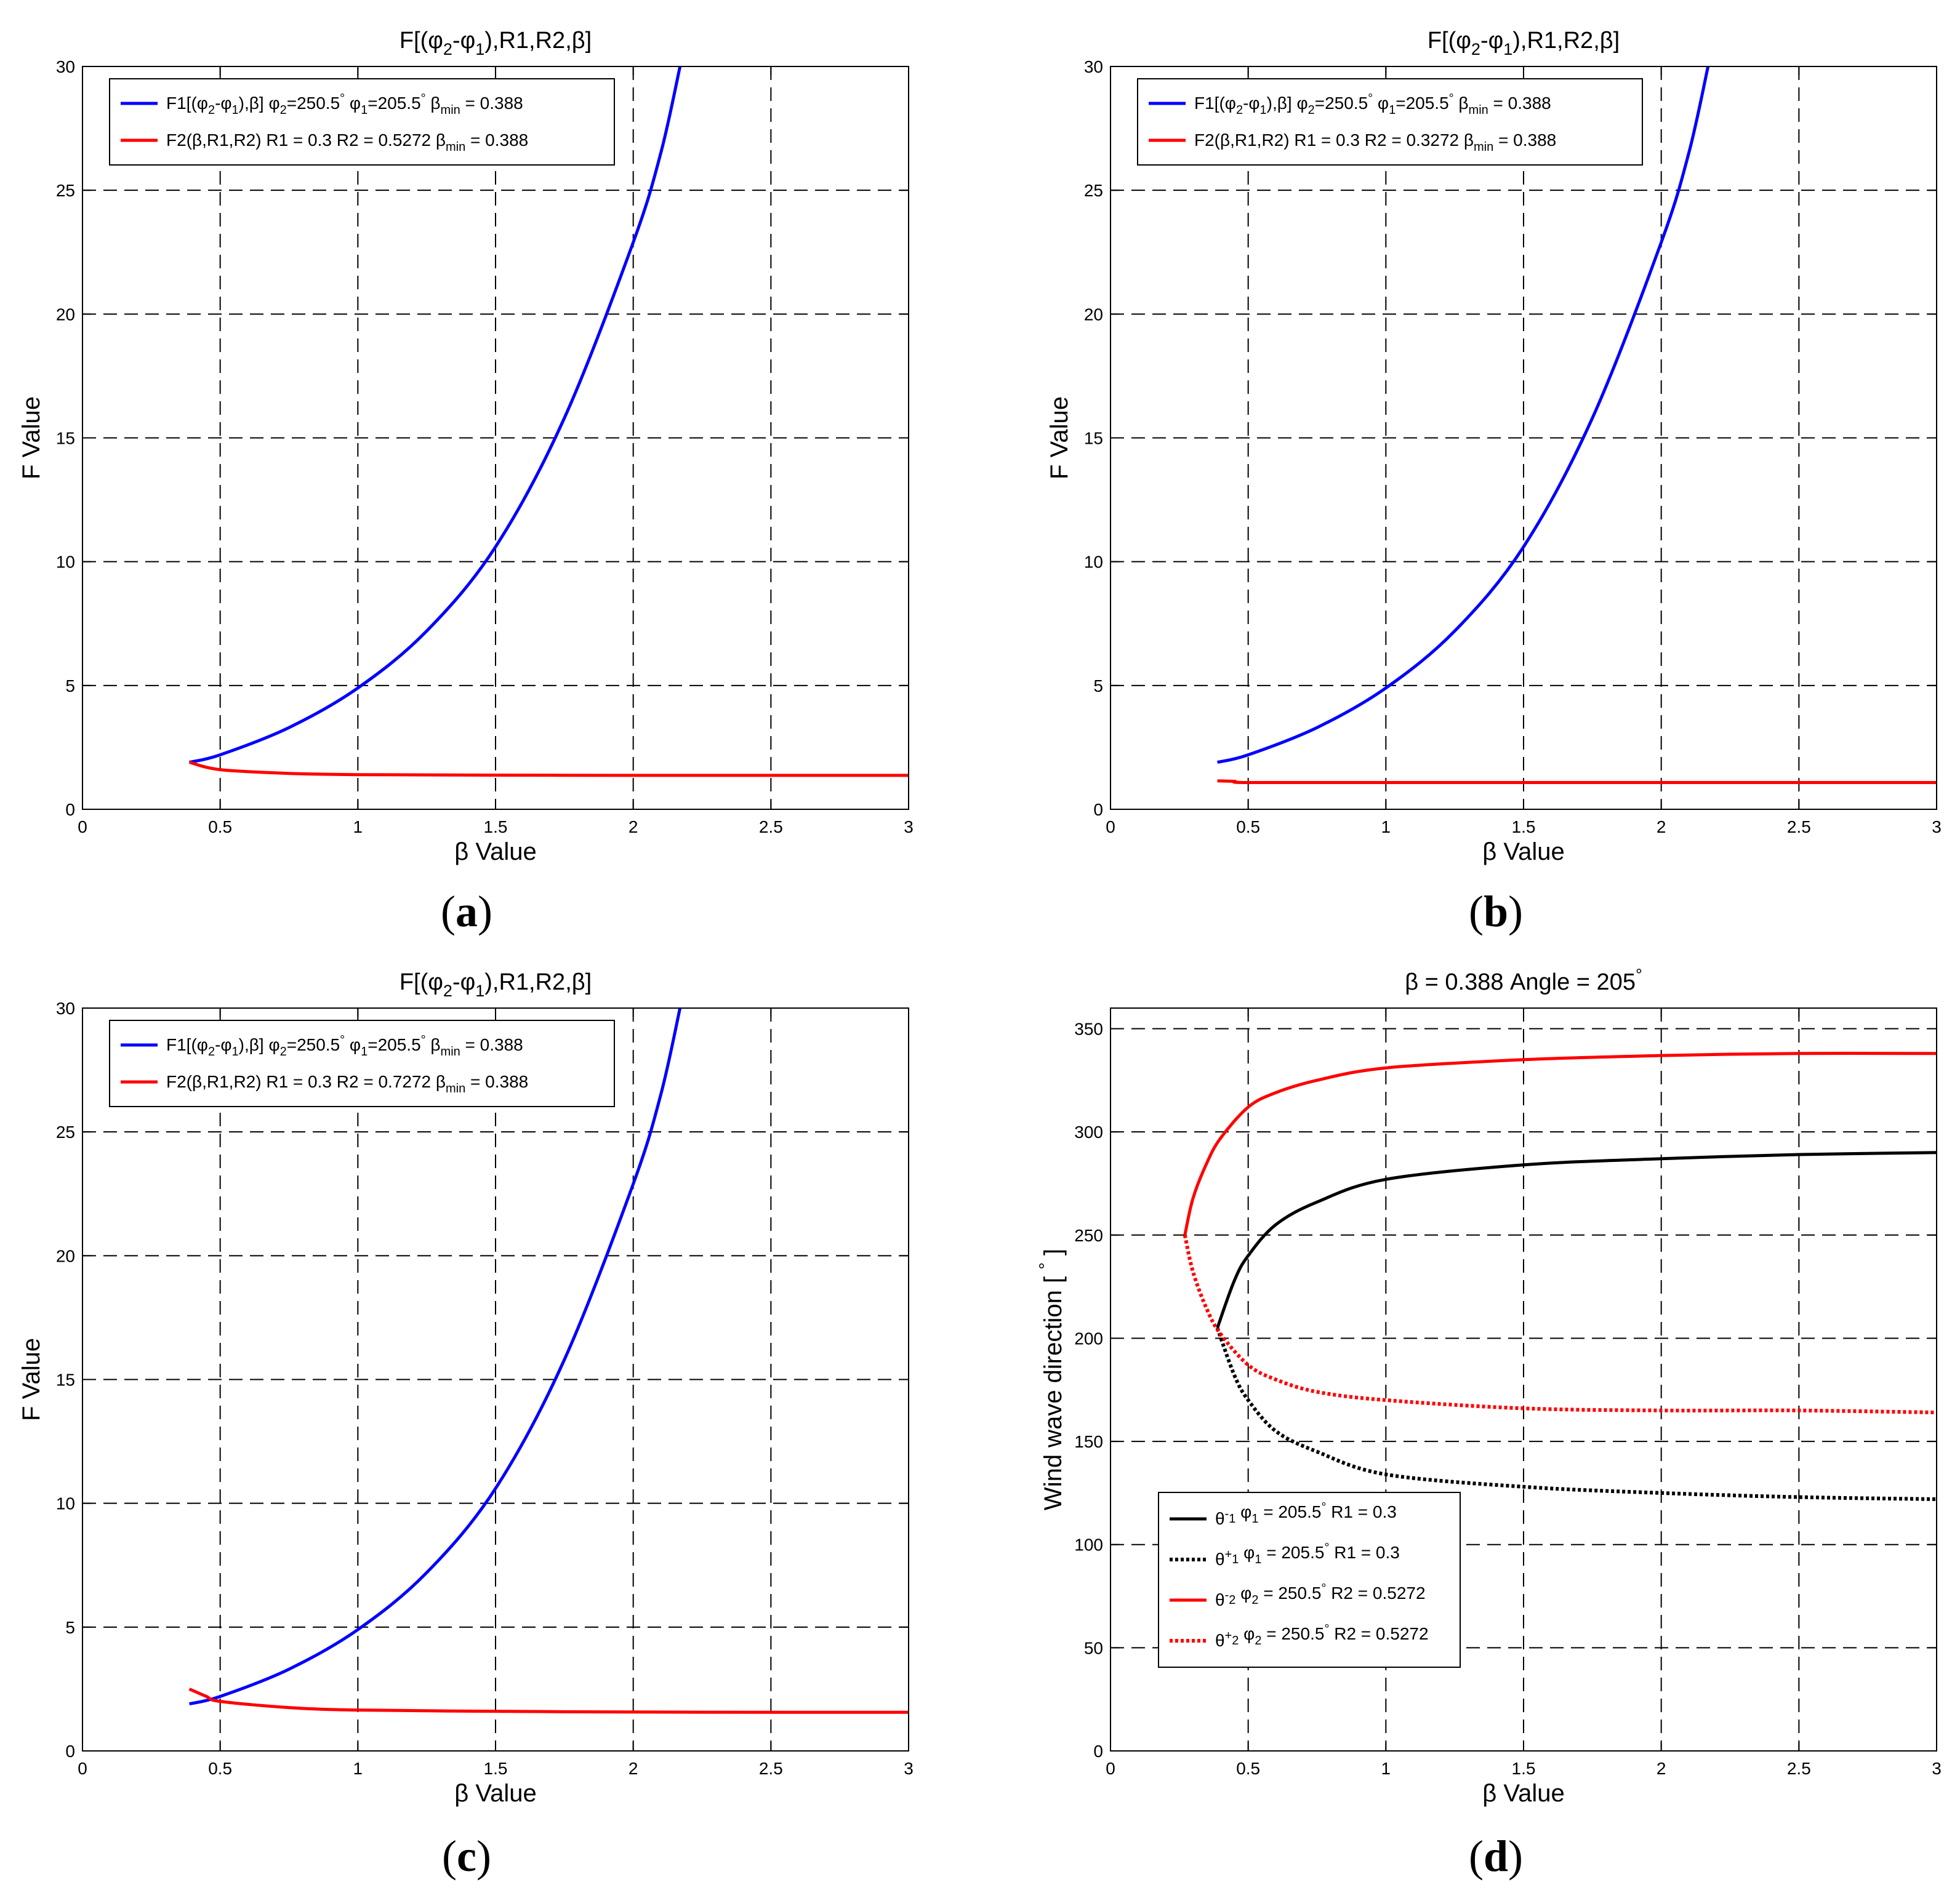 The image size is (1960, 1898). I want to click on y-tick-label: 150, so click(1088, 1441).